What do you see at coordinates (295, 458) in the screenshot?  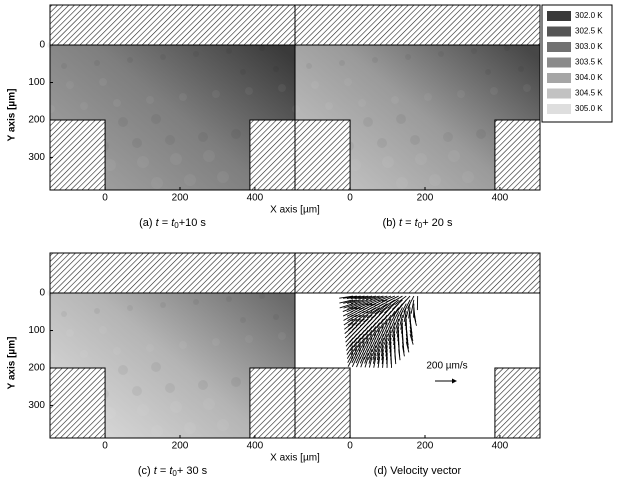 I see `x-axis-label: X axis [µm]` at bounding box center [295, 458].